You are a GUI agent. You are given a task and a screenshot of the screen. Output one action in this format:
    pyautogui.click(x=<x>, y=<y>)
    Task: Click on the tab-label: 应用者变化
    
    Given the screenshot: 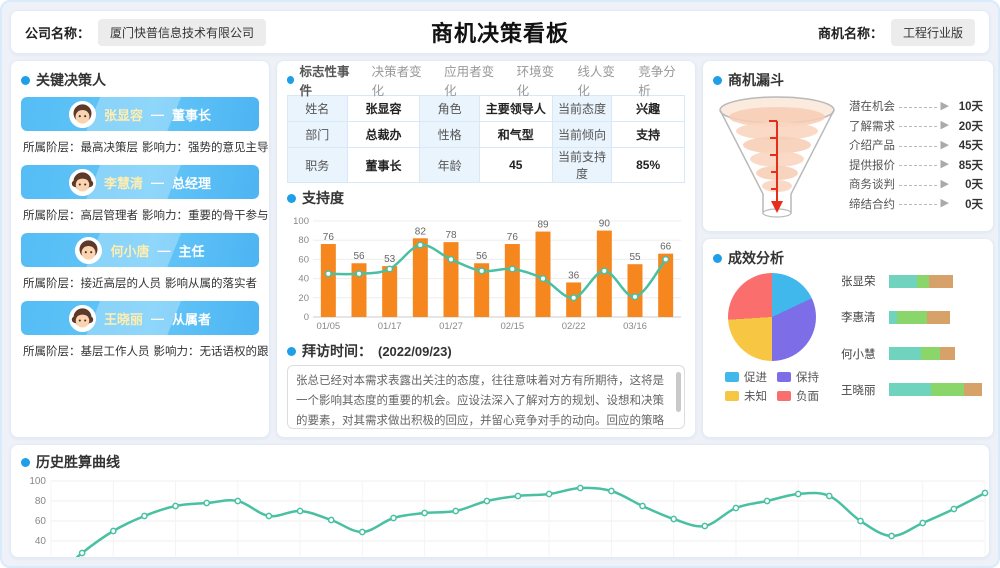 What is the action you would take?
    pyautogui.click(x=469, y=81)
    